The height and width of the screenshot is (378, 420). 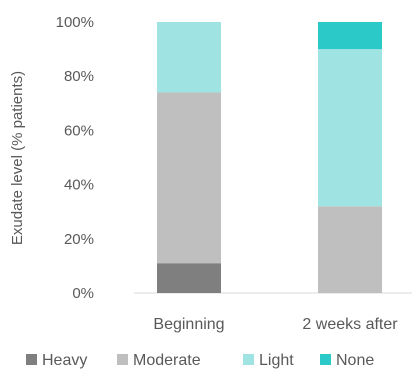 What do you see at coordinates (122, 359) in the screenshot?
I see `legend-swatch-moderate` at bounding box center [122, 359].